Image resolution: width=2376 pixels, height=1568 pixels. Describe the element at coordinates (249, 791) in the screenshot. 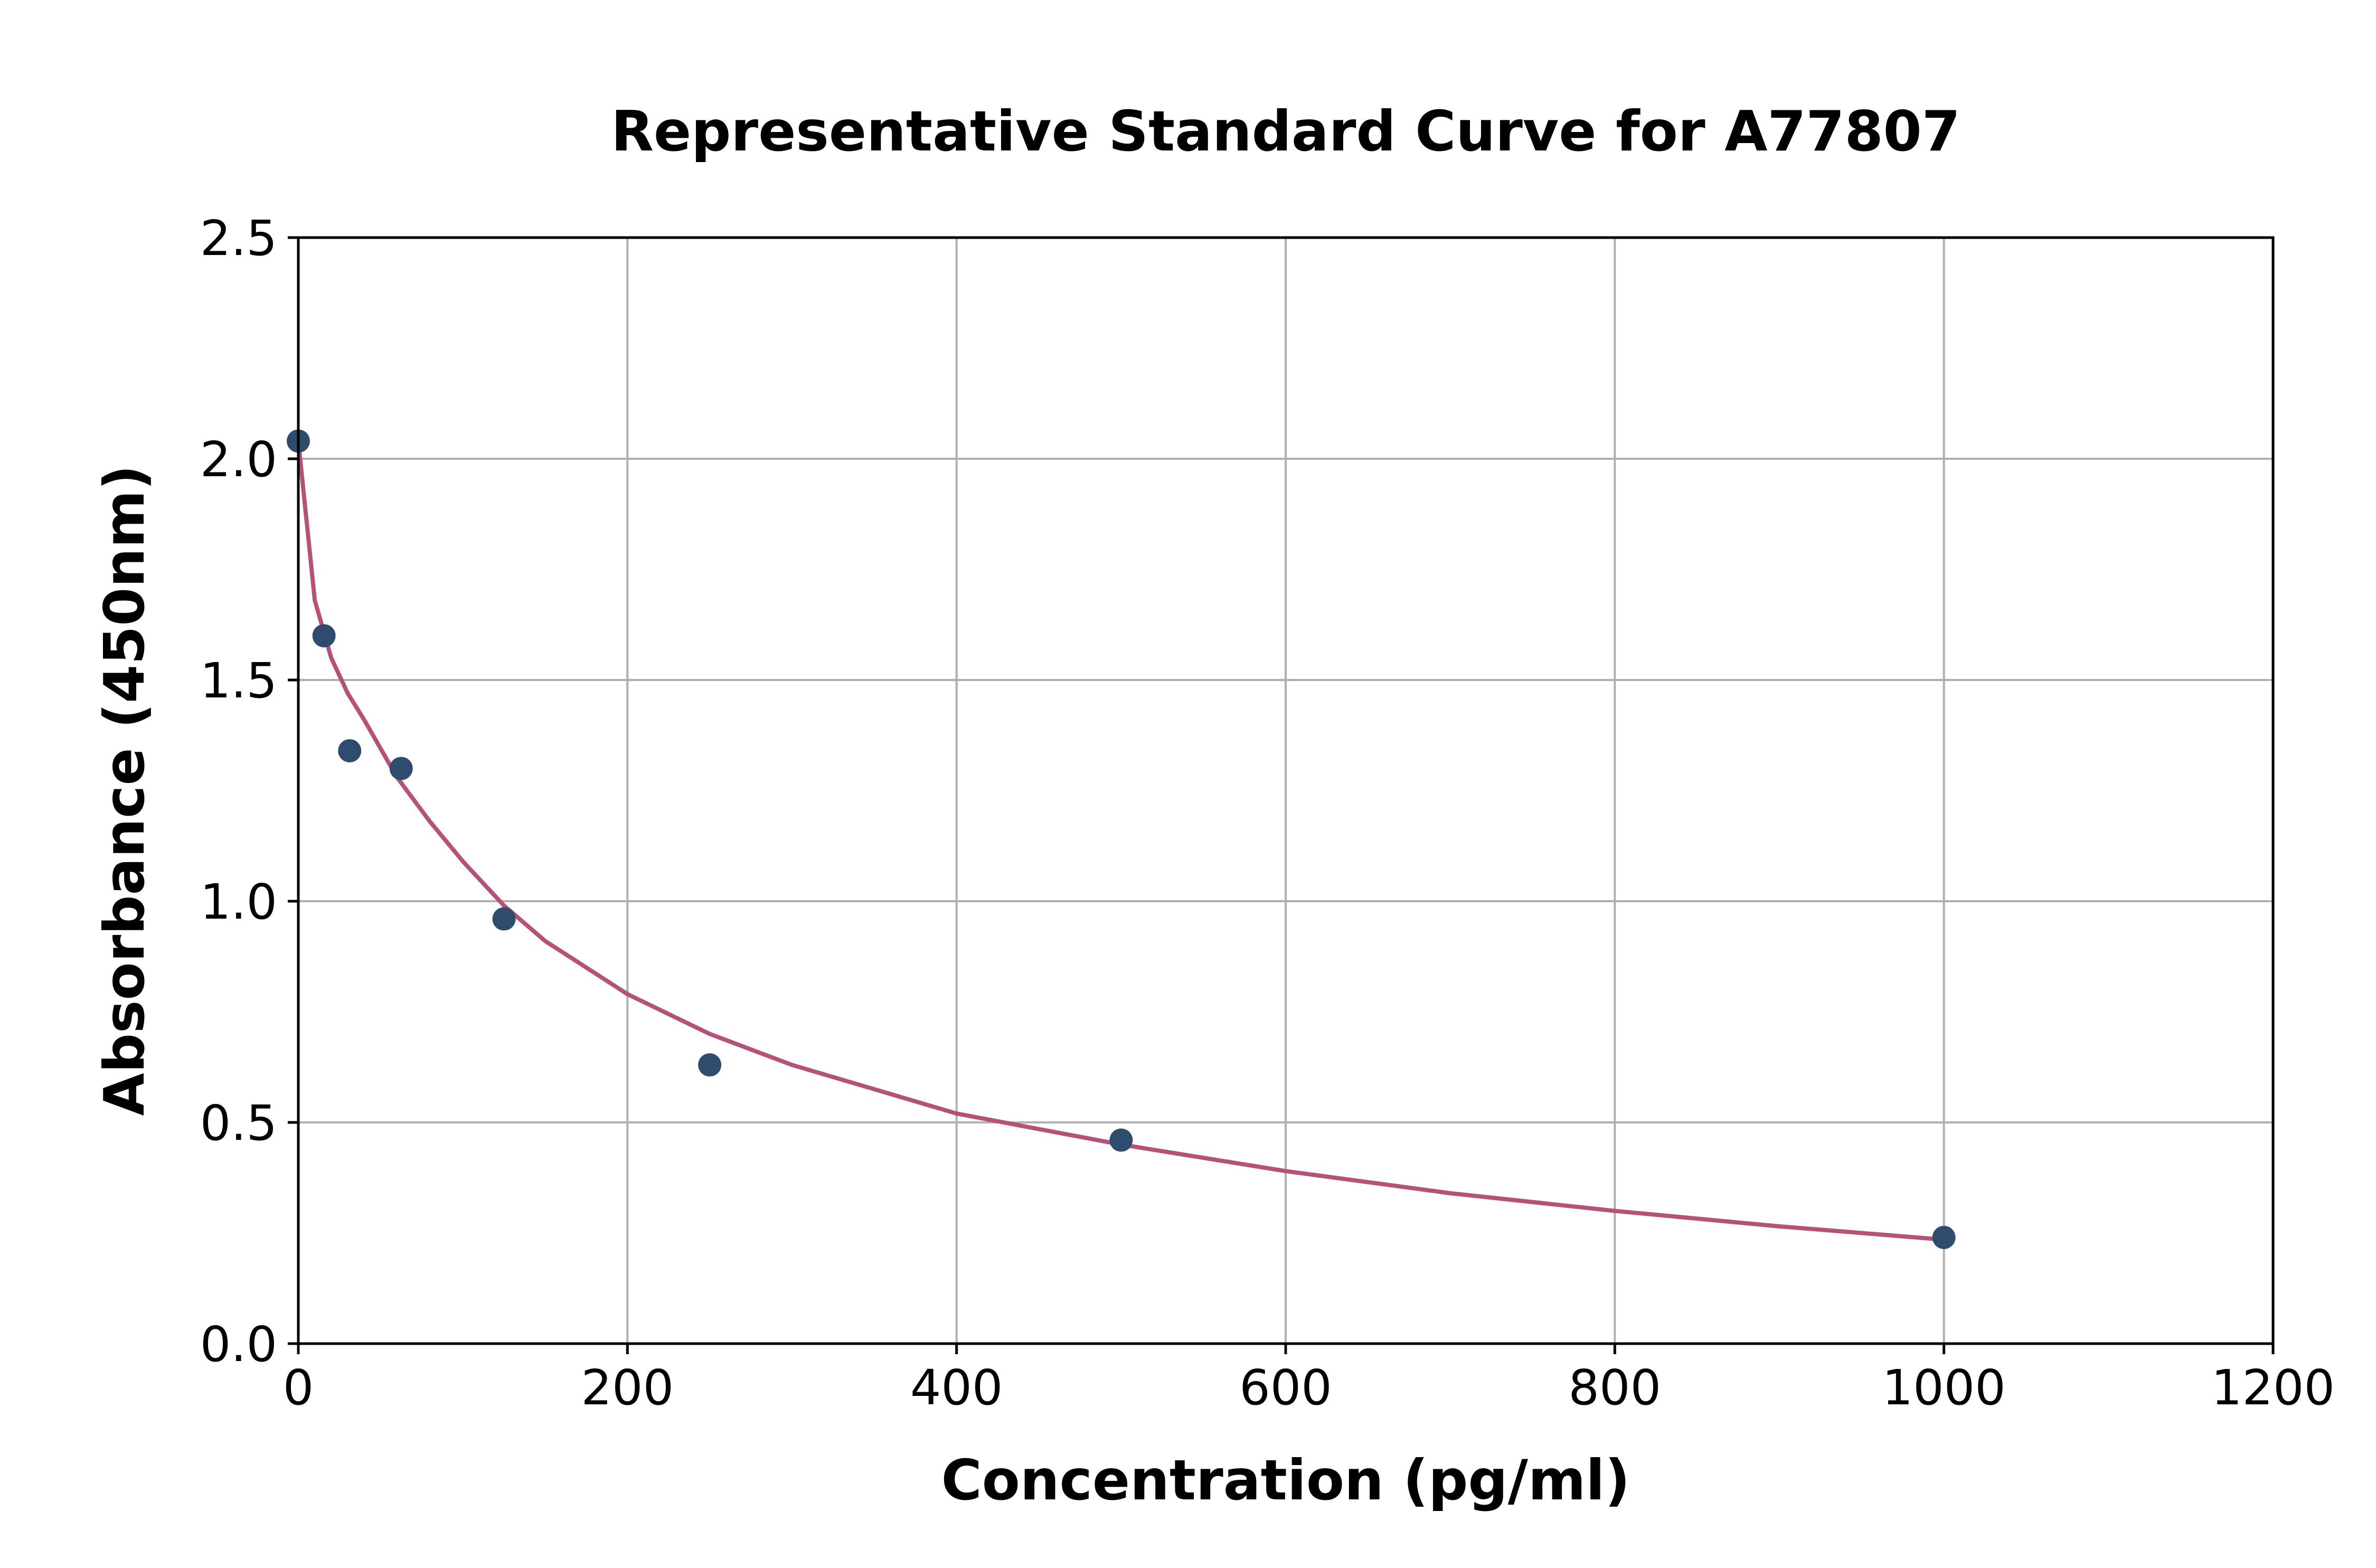

I see `y-axis-ticks: 0.0 0.5 1.0 1.5 2.0 2.5` at that location.